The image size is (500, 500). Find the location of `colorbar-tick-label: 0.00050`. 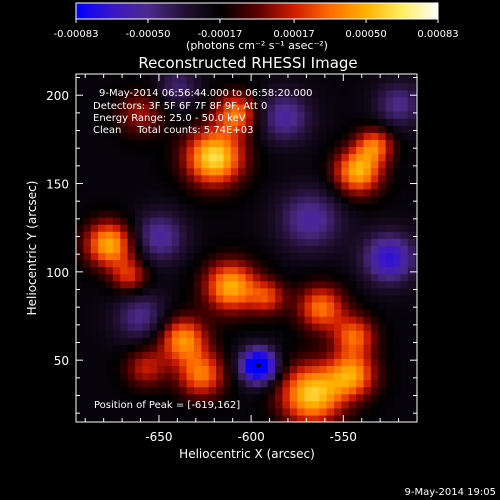

colorbar-tick-label: 0.00050 is located at coordinates (365, 34).